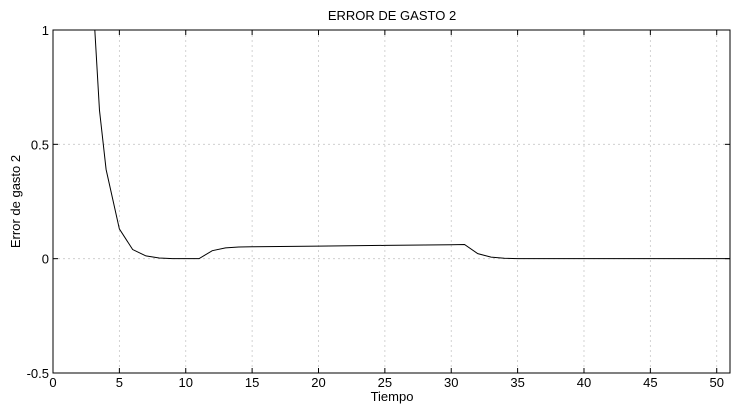 This screenshot has width=731, height=408. Describe the element at coordinates (584, 382) in the screenshot. I see `x-tick-label: 40` at that location.